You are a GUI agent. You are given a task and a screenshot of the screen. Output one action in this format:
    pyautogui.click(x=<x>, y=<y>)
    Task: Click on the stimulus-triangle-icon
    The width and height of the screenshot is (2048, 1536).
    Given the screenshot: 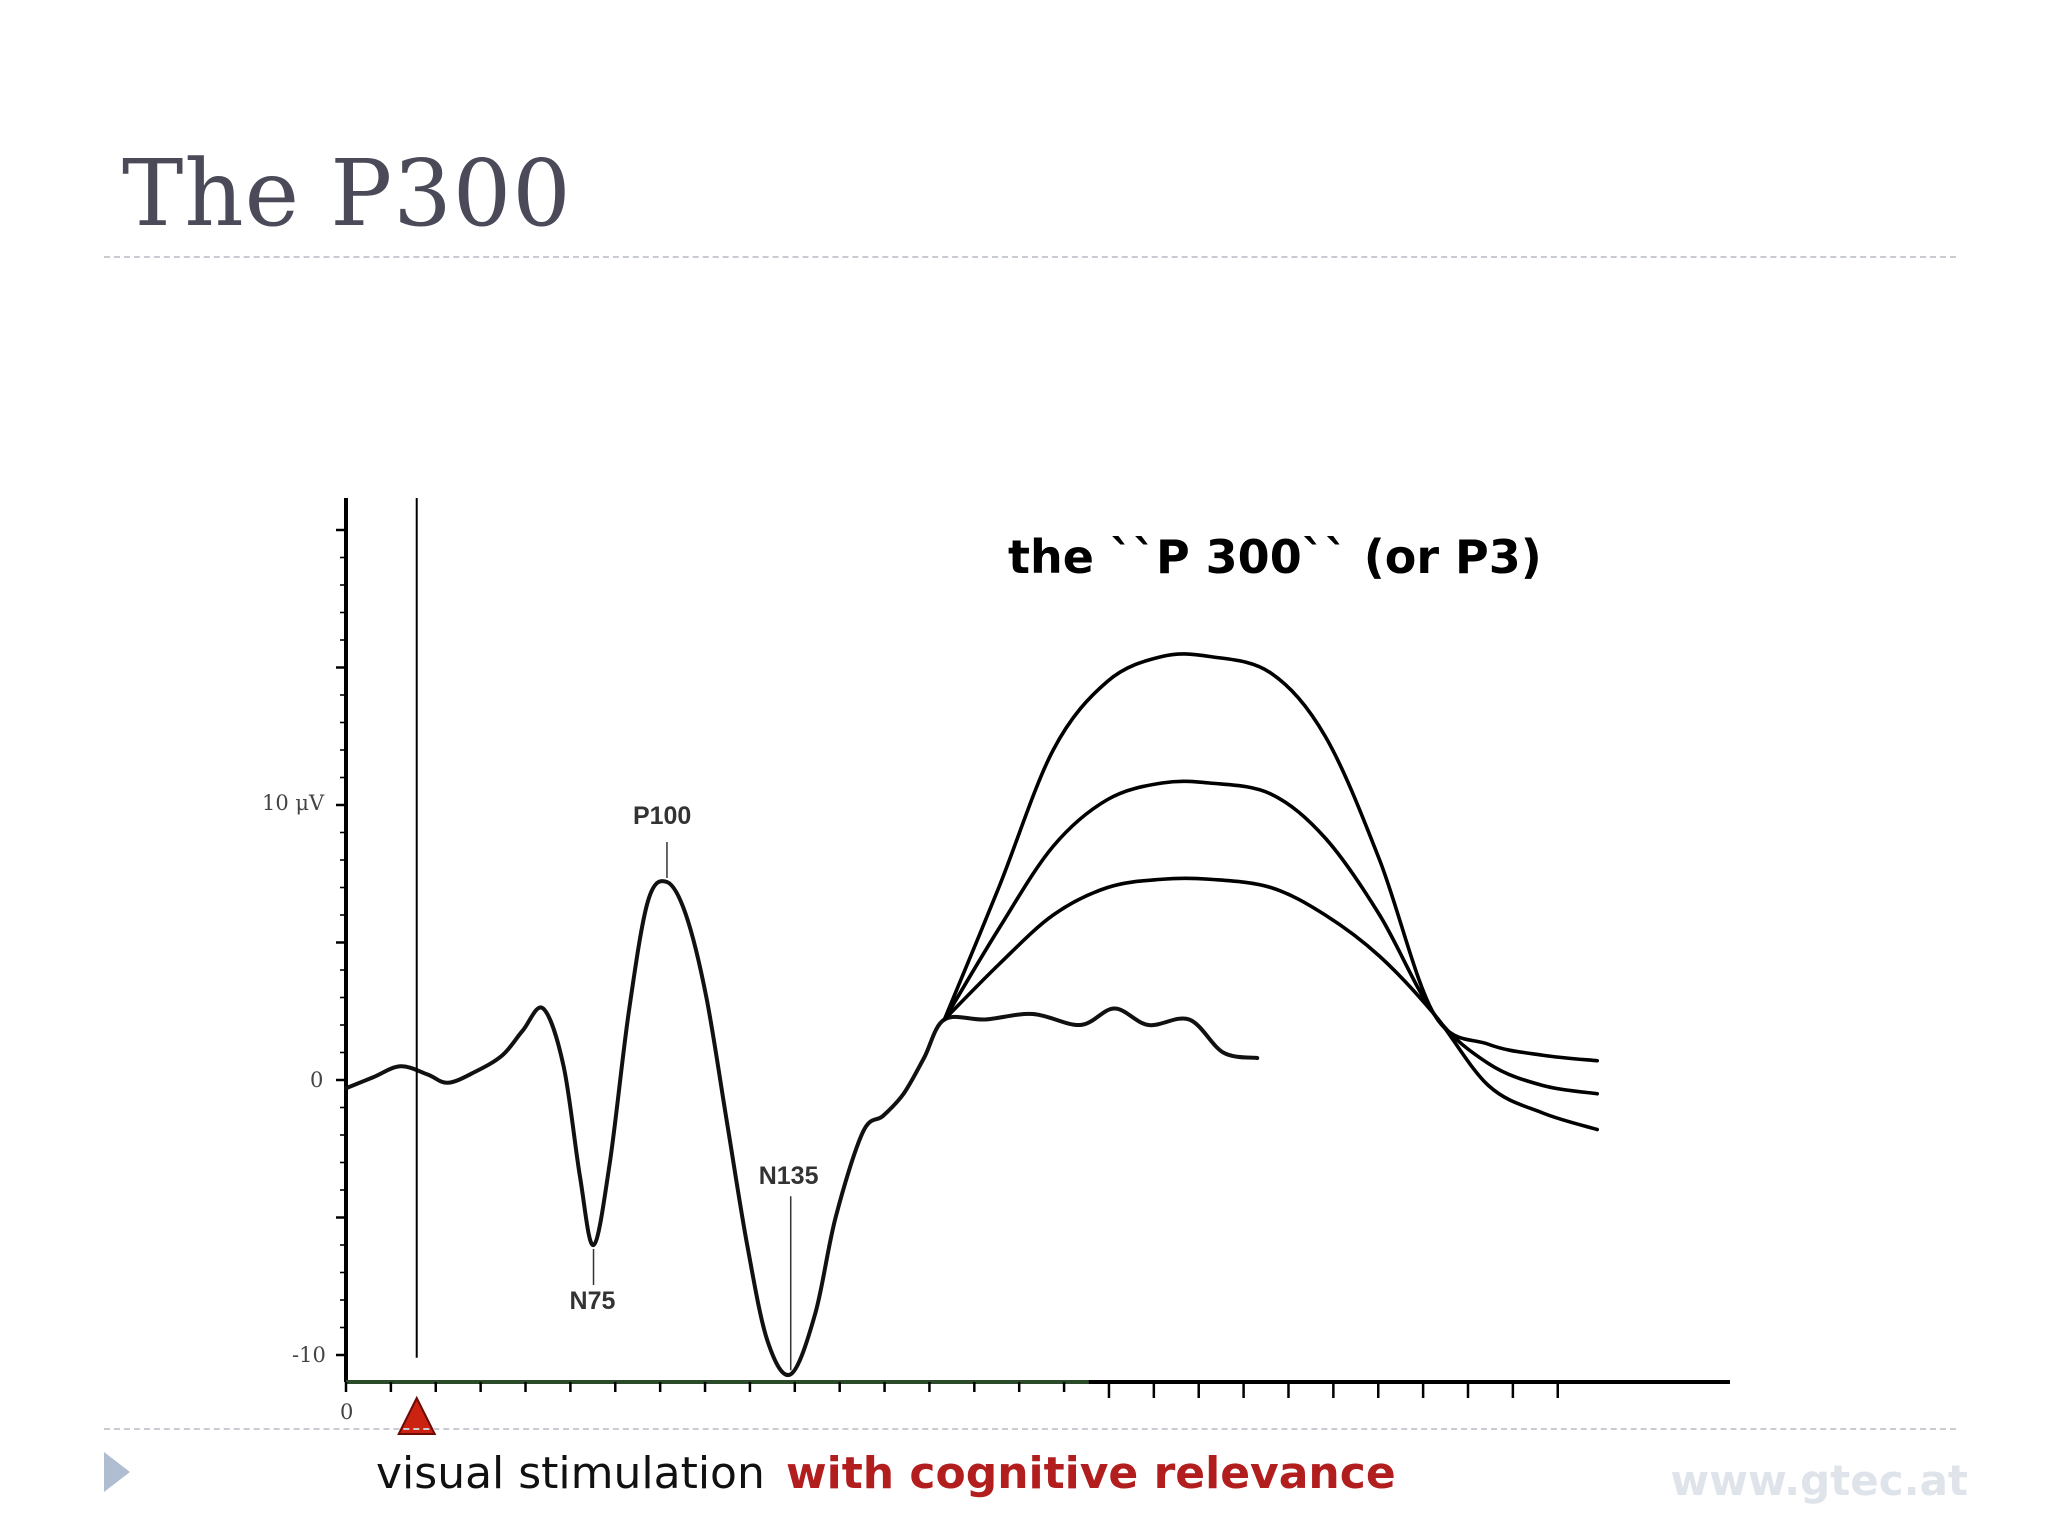 What is the action you would take?
    pyautogui.click(x=417, y=1415)
    